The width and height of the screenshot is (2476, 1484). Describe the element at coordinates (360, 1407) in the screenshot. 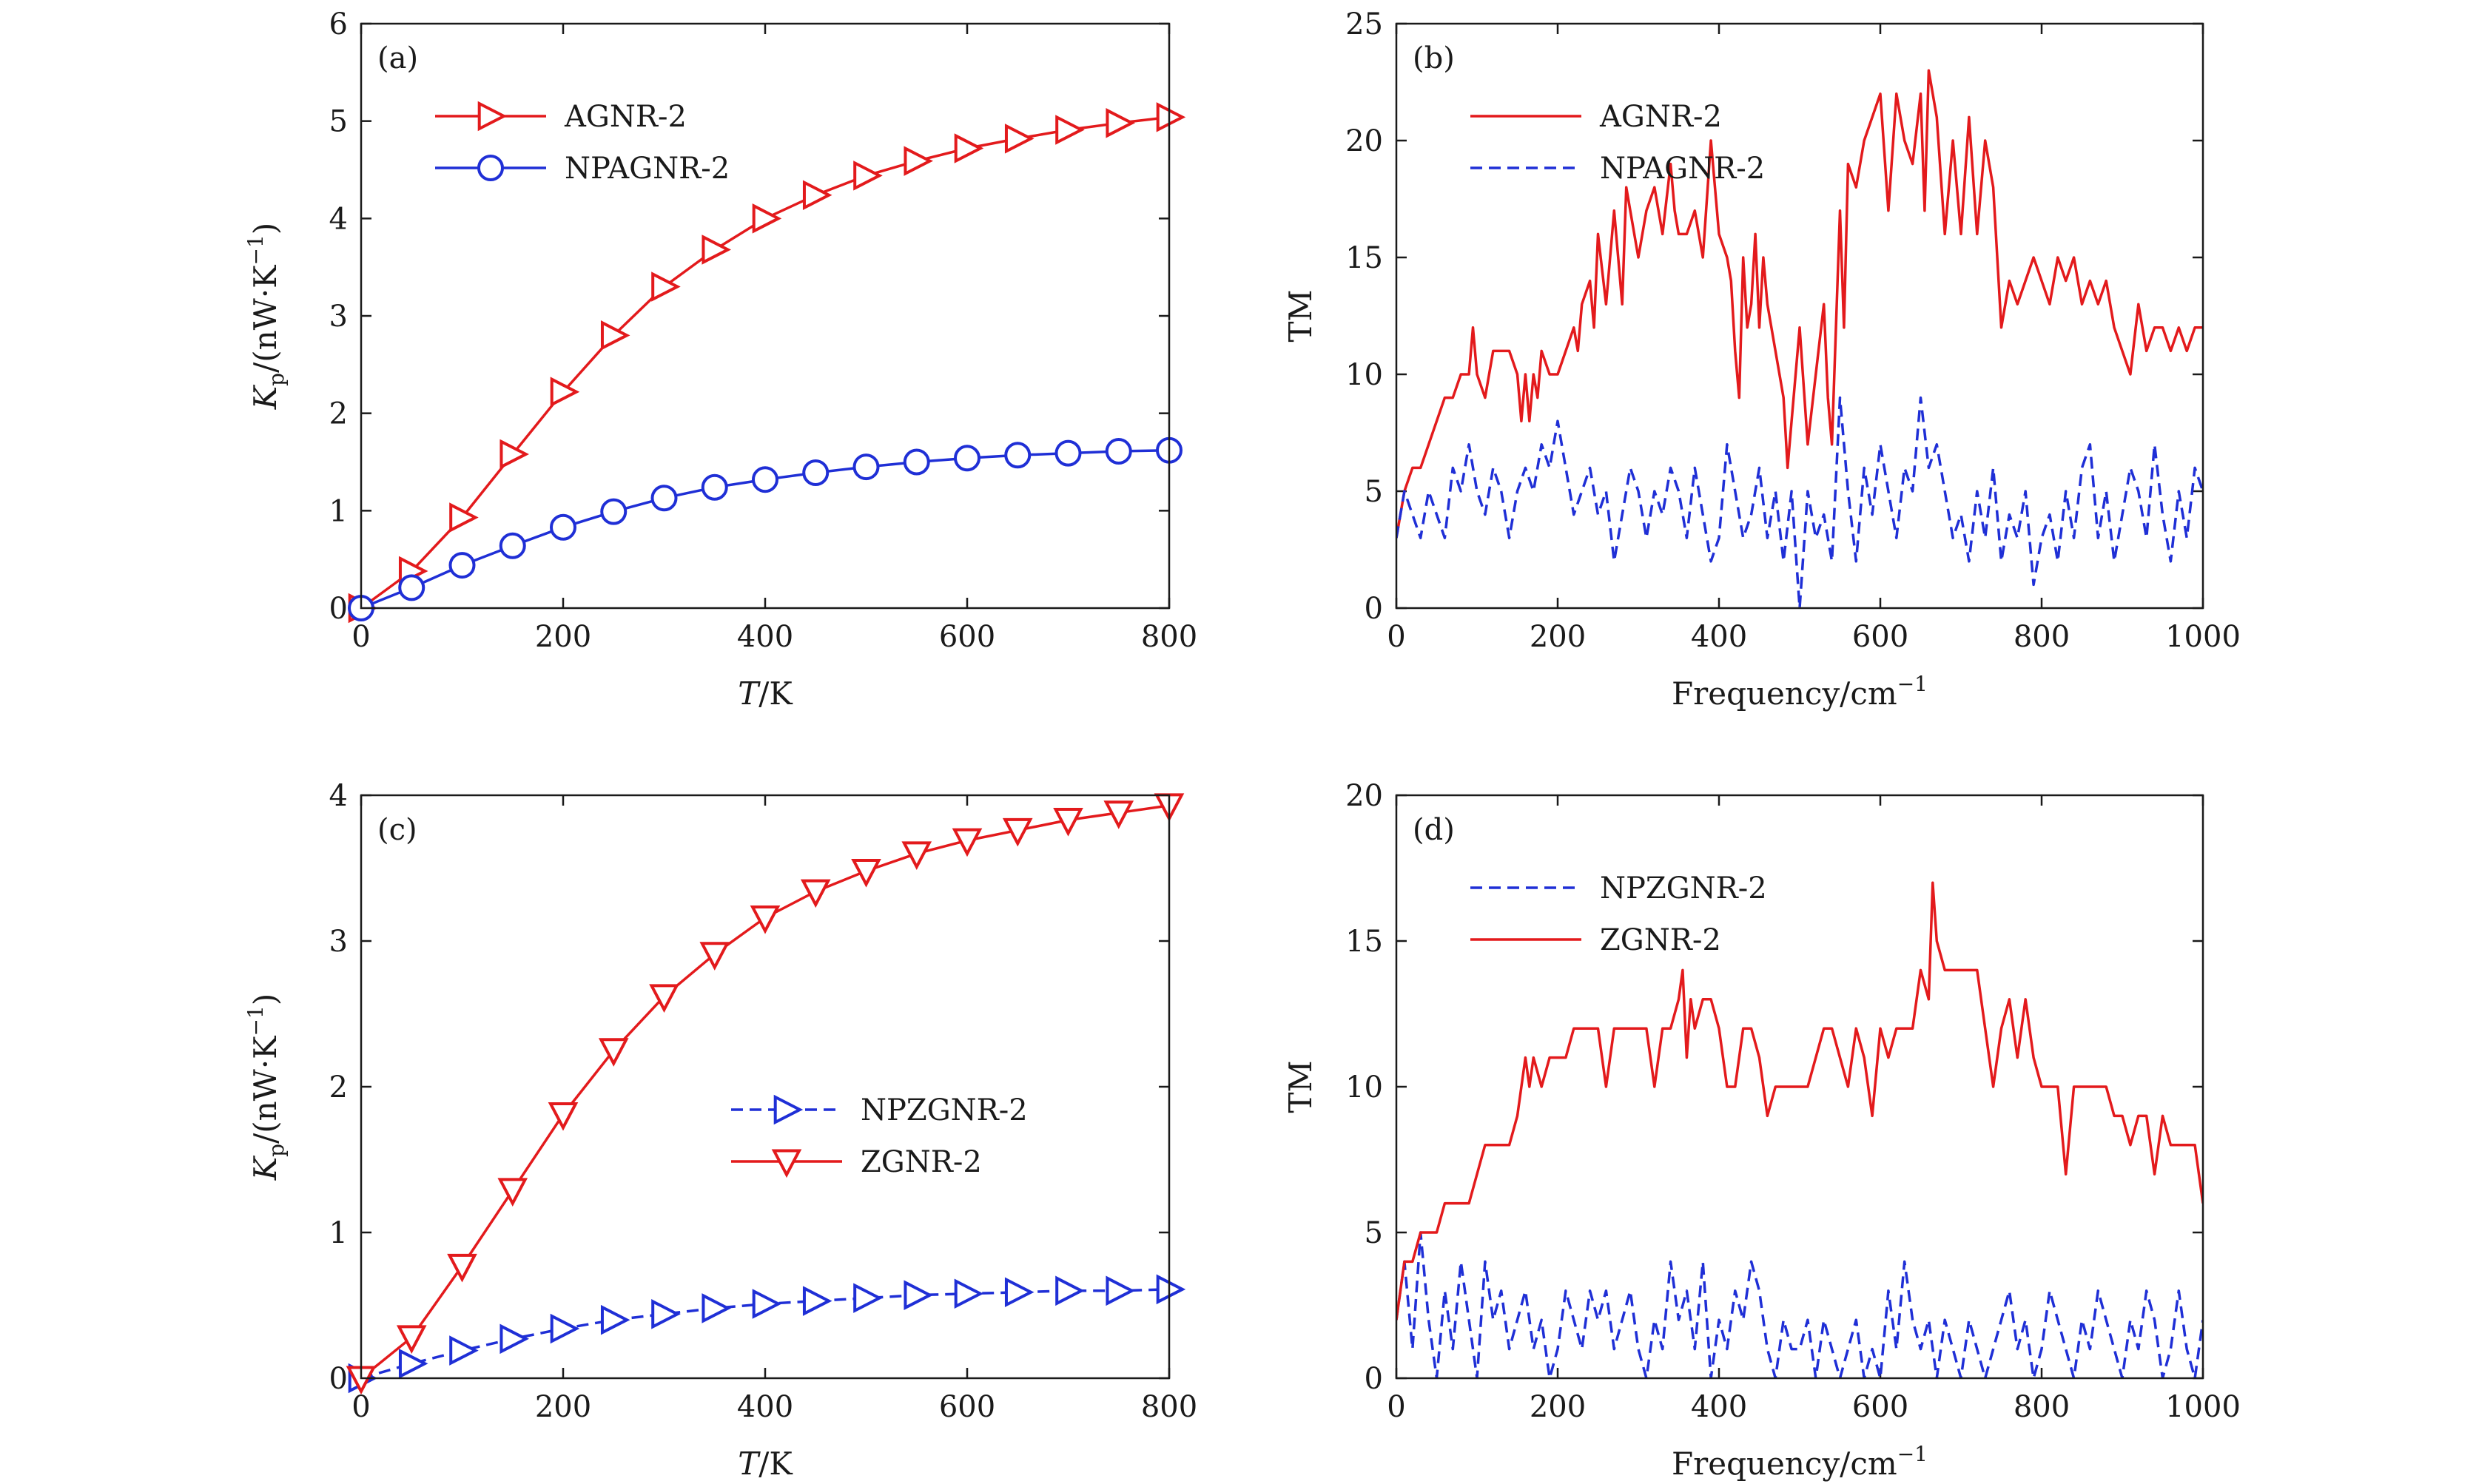

I see `x-tick-label: 0` at that location.